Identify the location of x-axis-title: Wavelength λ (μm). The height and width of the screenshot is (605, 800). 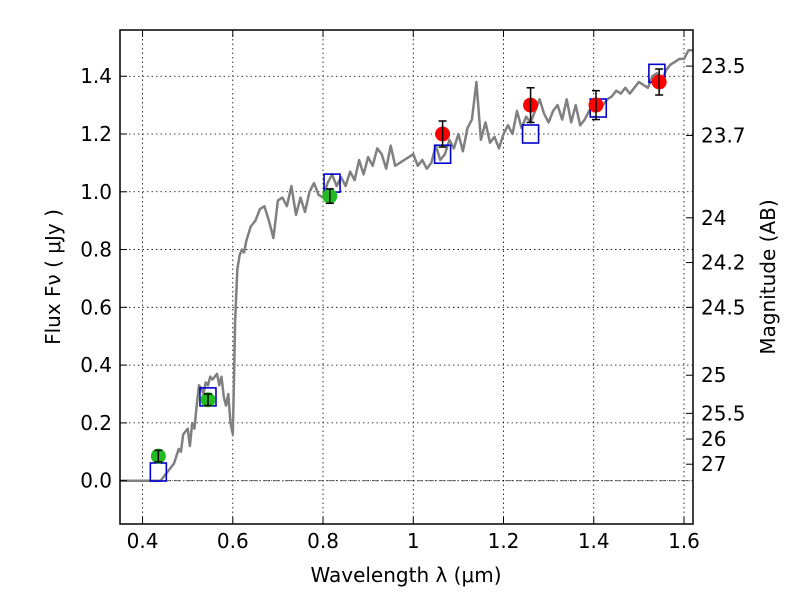
(405, 575).